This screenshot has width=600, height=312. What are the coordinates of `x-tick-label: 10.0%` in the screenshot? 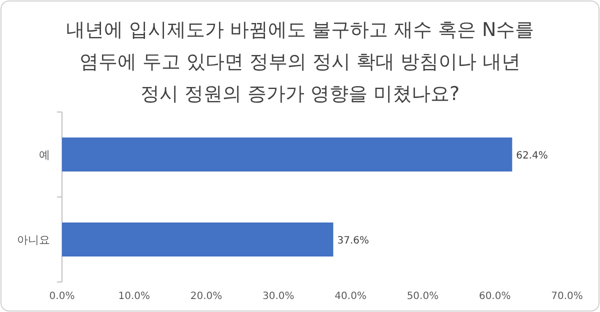 It's located at (134, 296).